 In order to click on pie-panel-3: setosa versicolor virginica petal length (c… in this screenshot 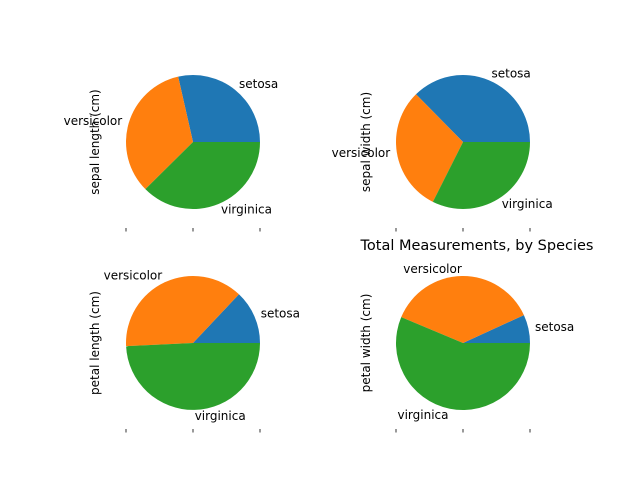, I will do `click(194, 351)`.